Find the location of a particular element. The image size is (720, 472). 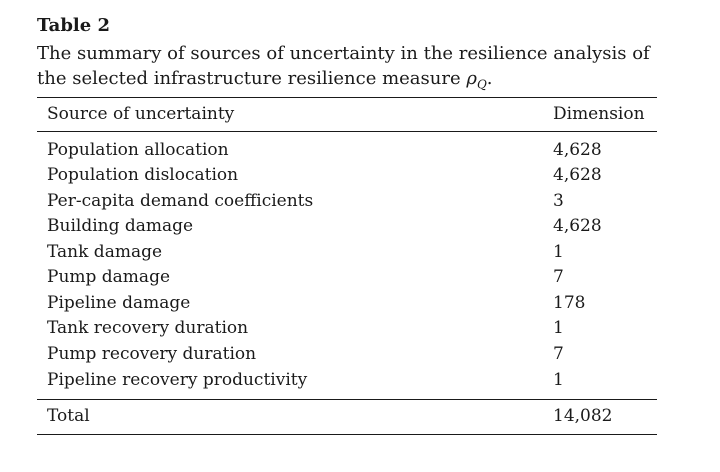

header-dimension: Dimension is located at coordinates (599, 114).